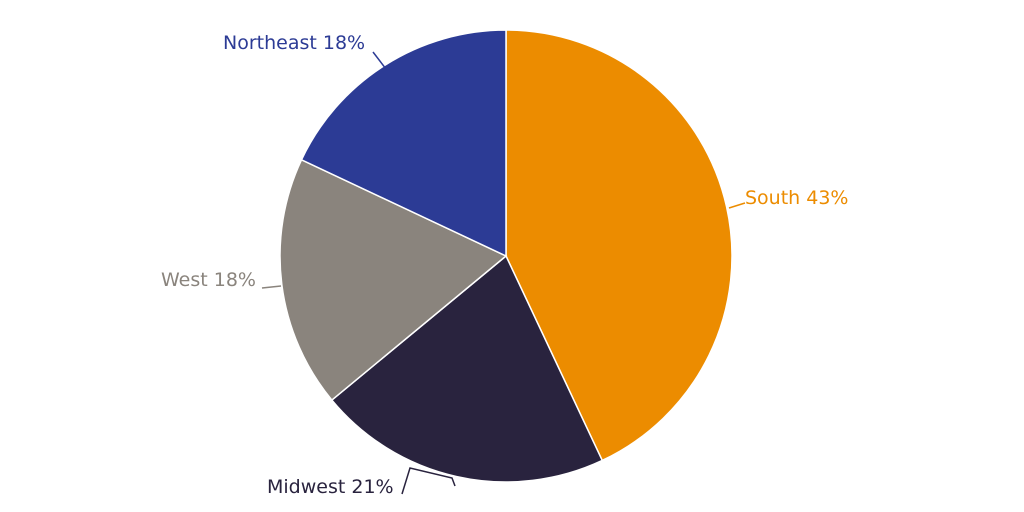  Describe the element at coordinates (379, 60) in the screenshot. I see `northeast-leader-line` at that location.